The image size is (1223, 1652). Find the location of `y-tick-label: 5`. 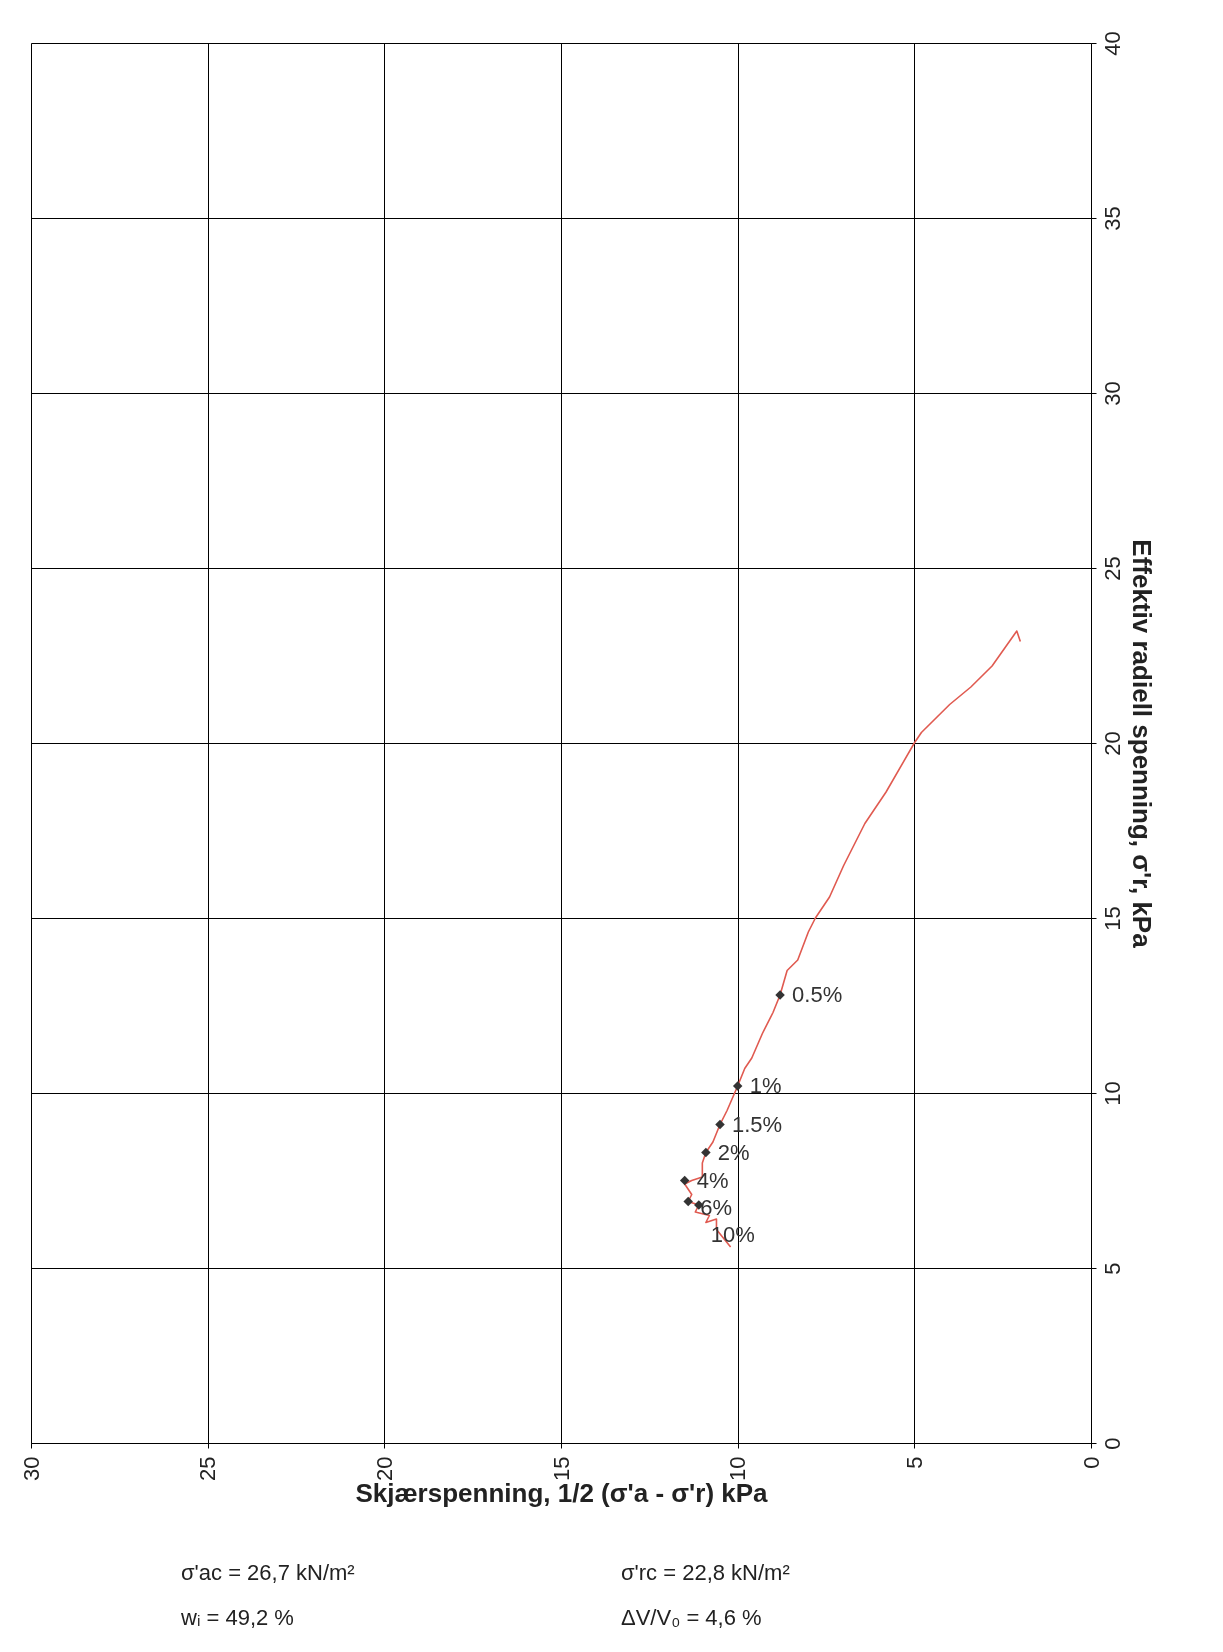

y-tick-label: 5 is located at coordinates (1112, 1268).